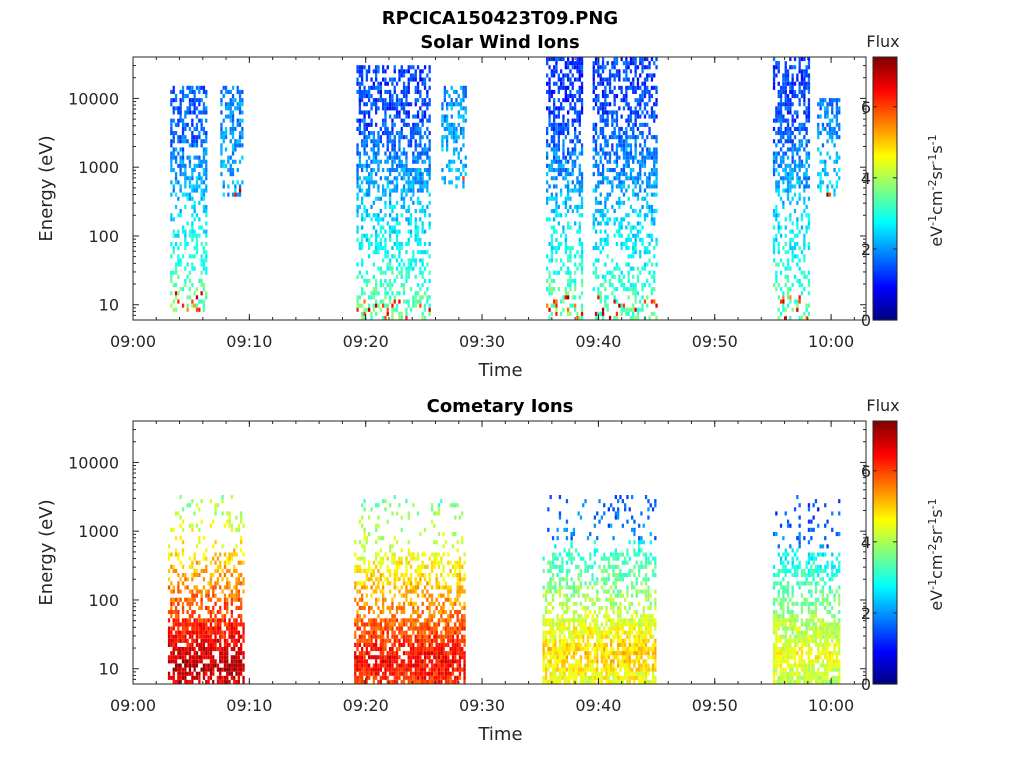 Image resolution: width=1024 pixels, height=768 pixels. Describe the element at coordinates (98, 167) in the screenshot. I see `y-tick-label: 1000` at that location.